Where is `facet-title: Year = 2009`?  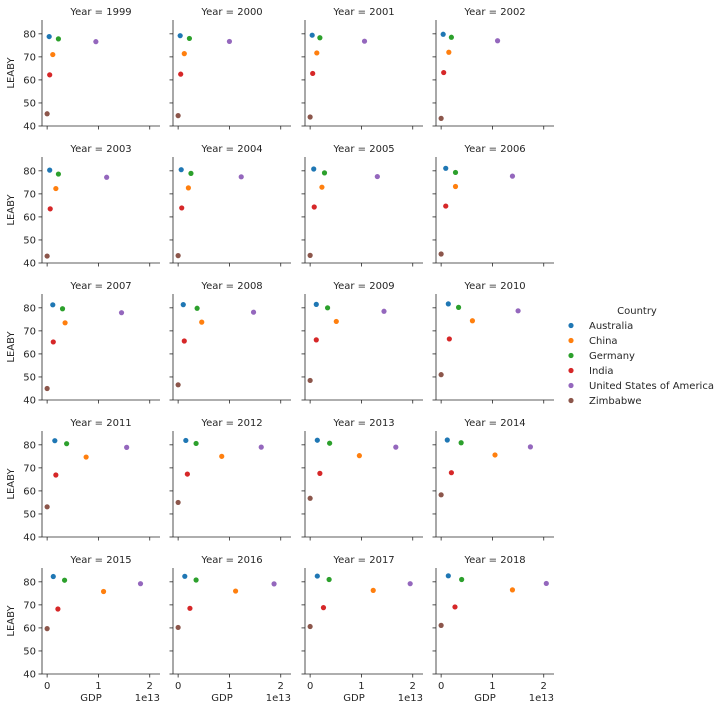
facet-title: Year = 2009 is located at coordinates (363, 286).